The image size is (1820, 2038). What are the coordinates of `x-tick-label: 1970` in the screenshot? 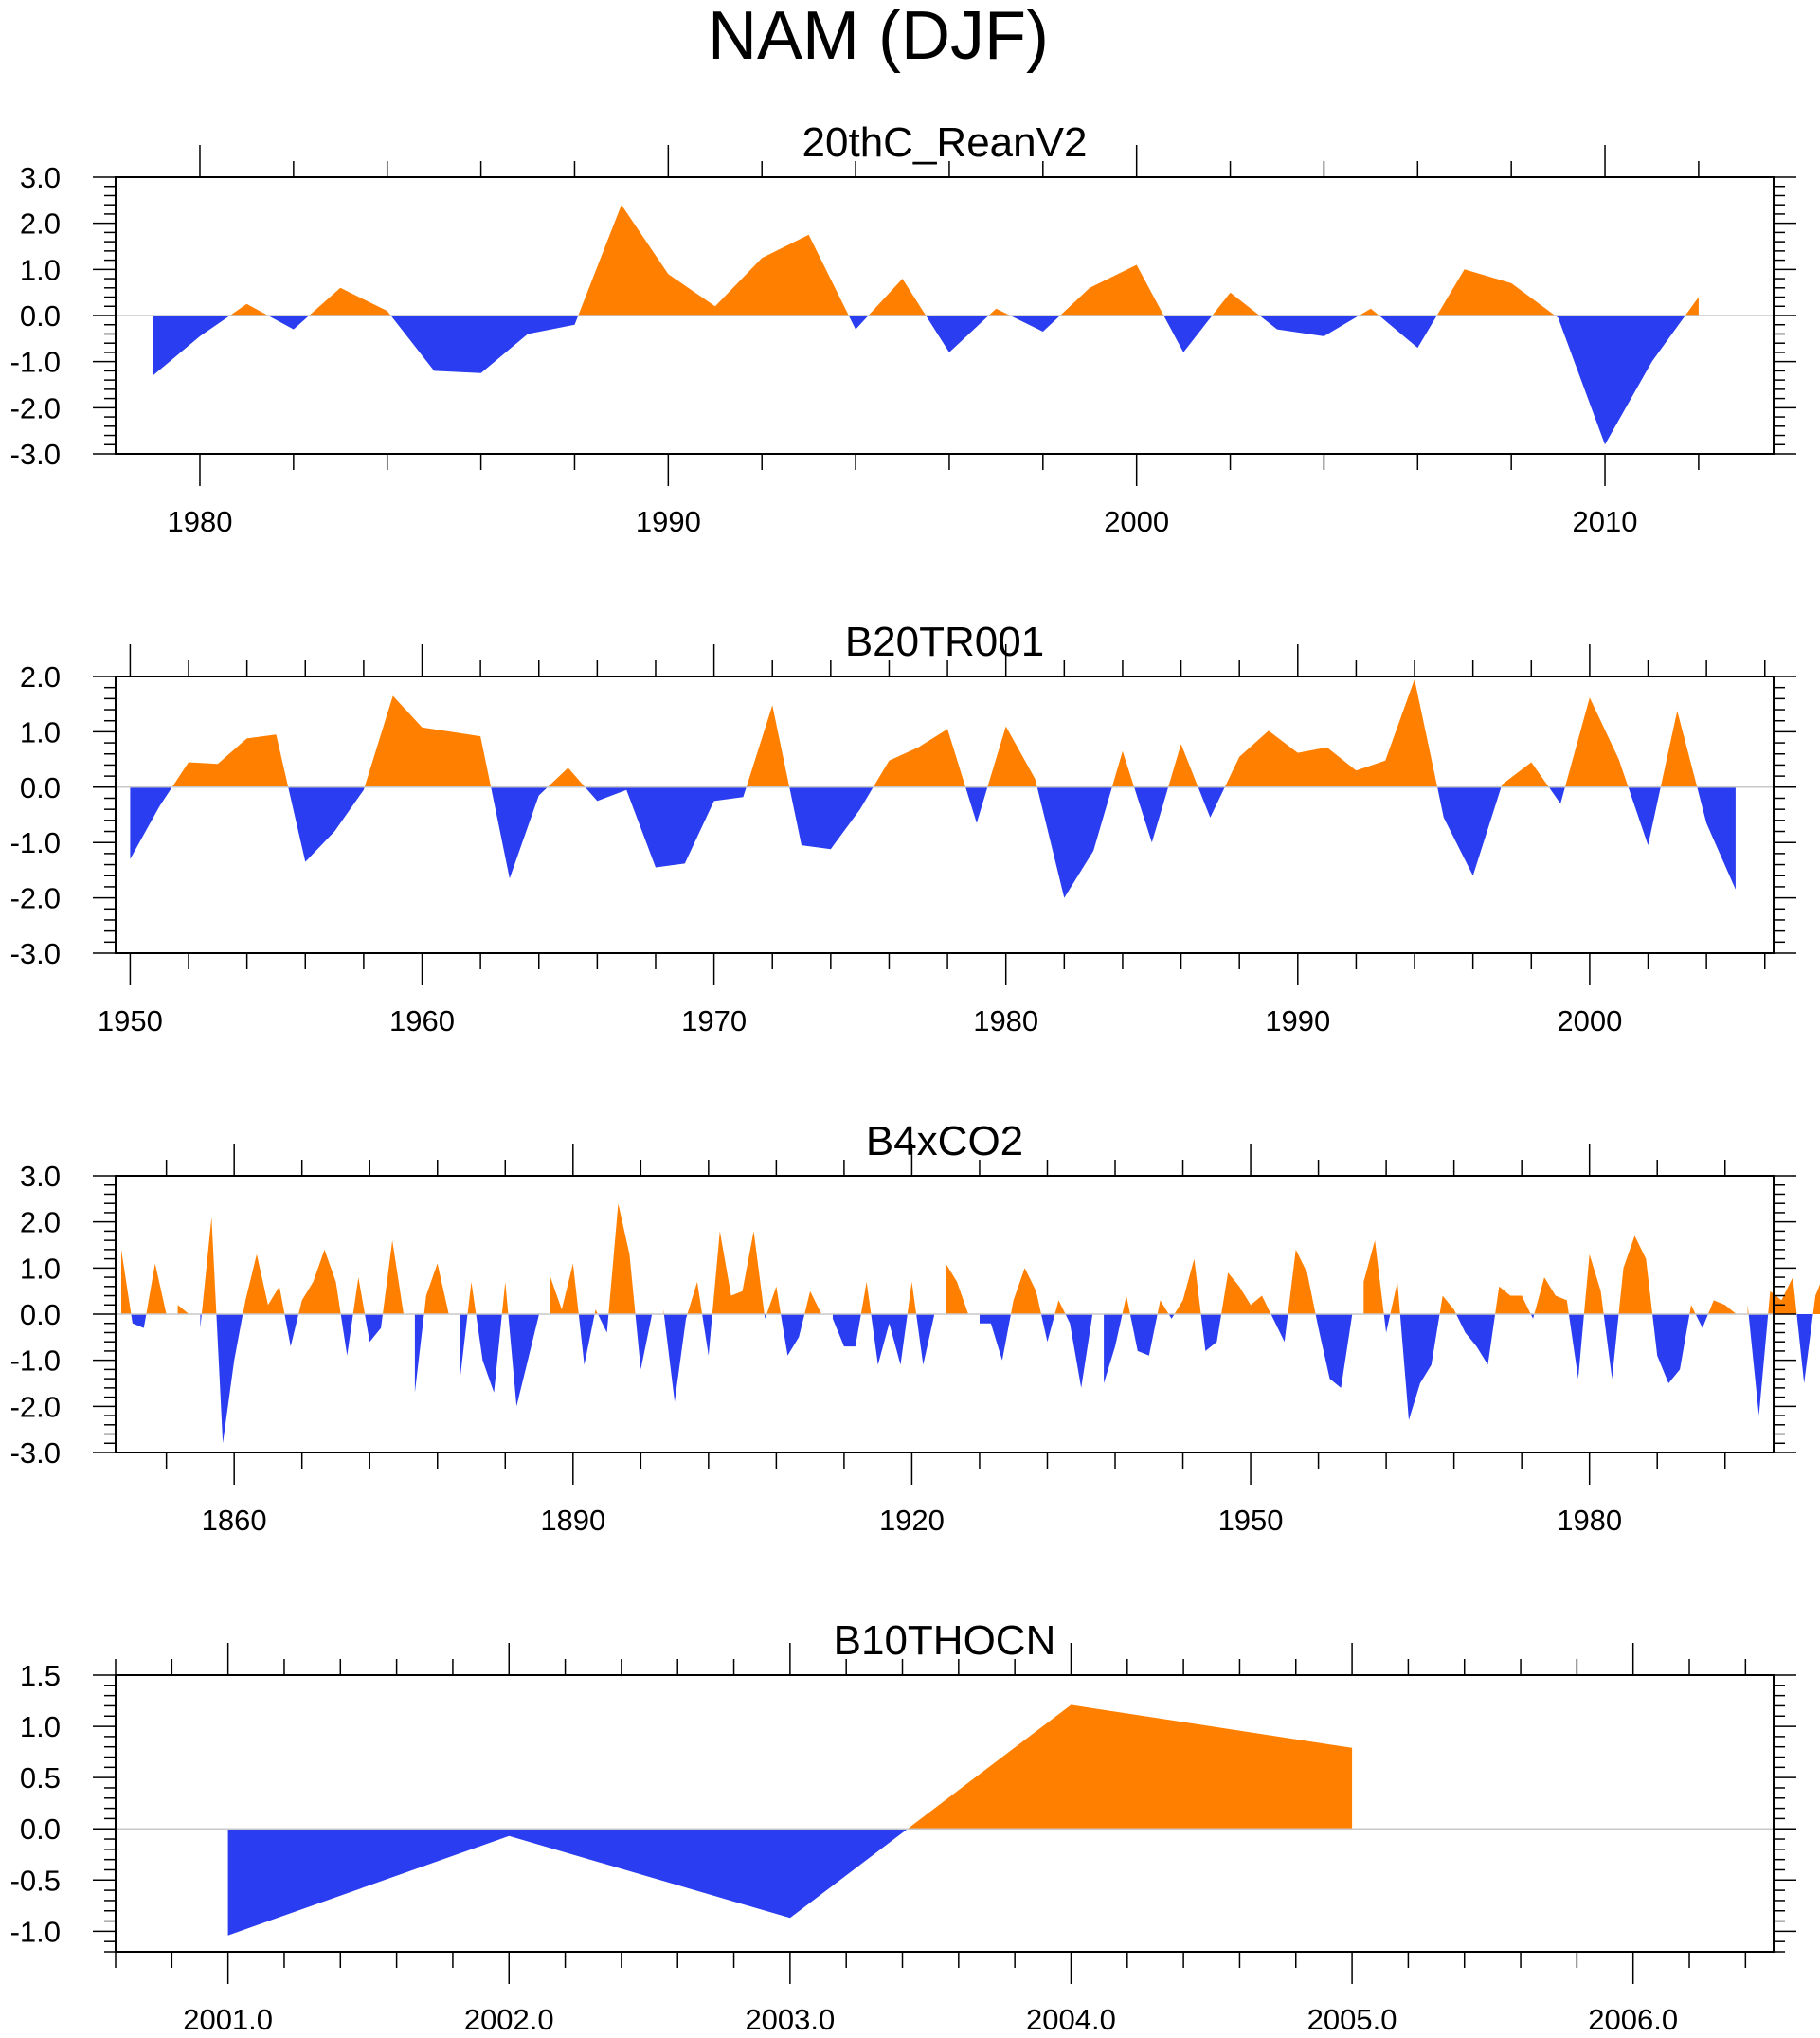 It's located at (714, 1020).